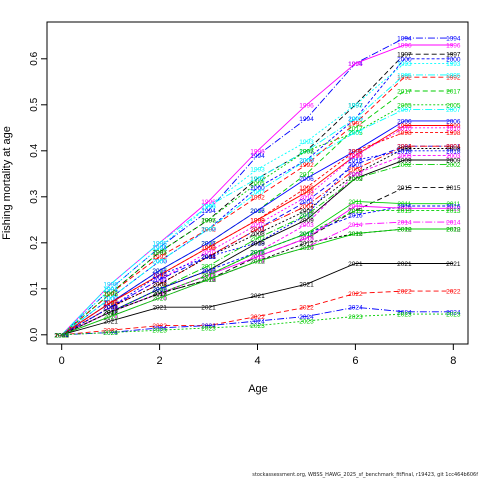  What do you see at coordinates (159, 257) in the screenshot?
I see `point-label: 1992` at bounding box center [159, 257].